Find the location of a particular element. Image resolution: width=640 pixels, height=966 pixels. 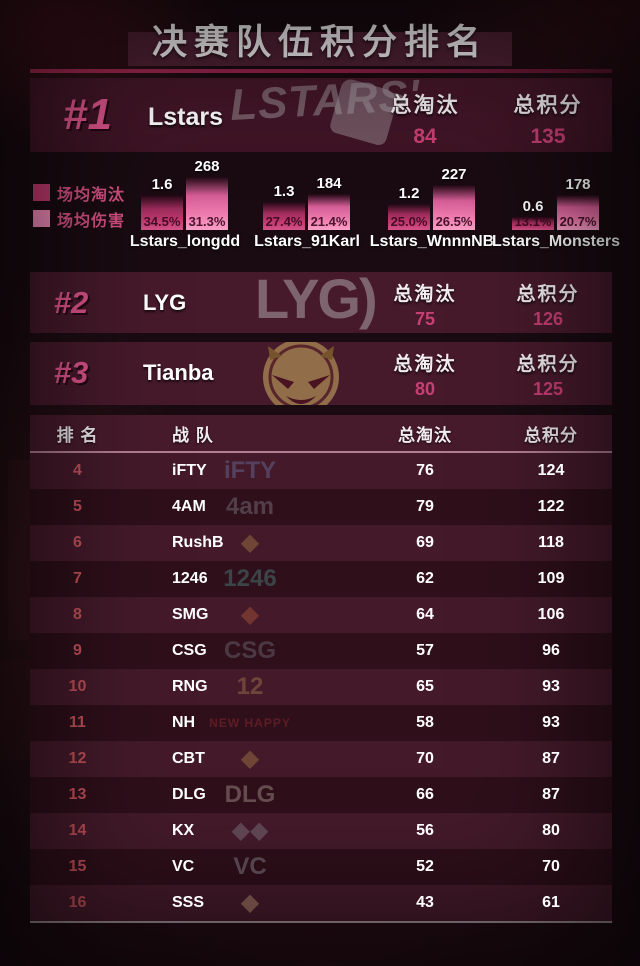

rank2-band: LYG) #2 LYG 总淘汰 75 总积分 126 is located at coordinates (321, 302).